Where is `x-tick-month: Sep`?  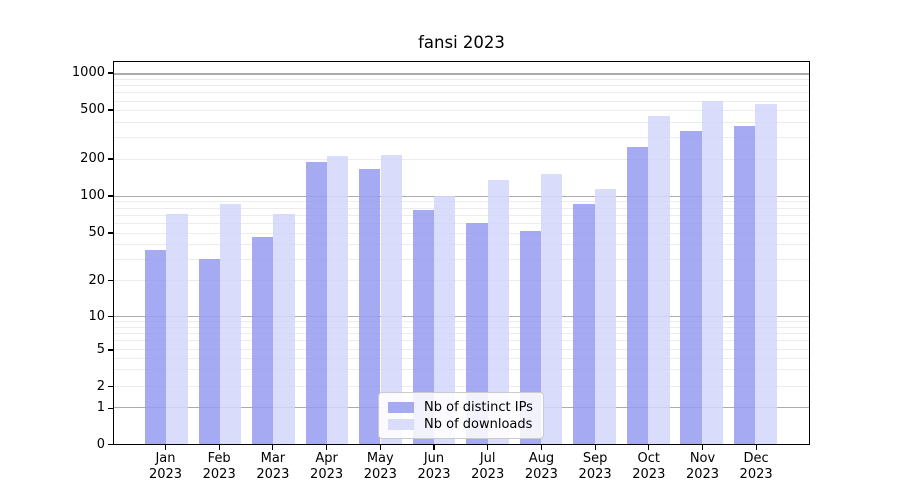
x-tick-month: Sep is located at coordinates (595, 458).